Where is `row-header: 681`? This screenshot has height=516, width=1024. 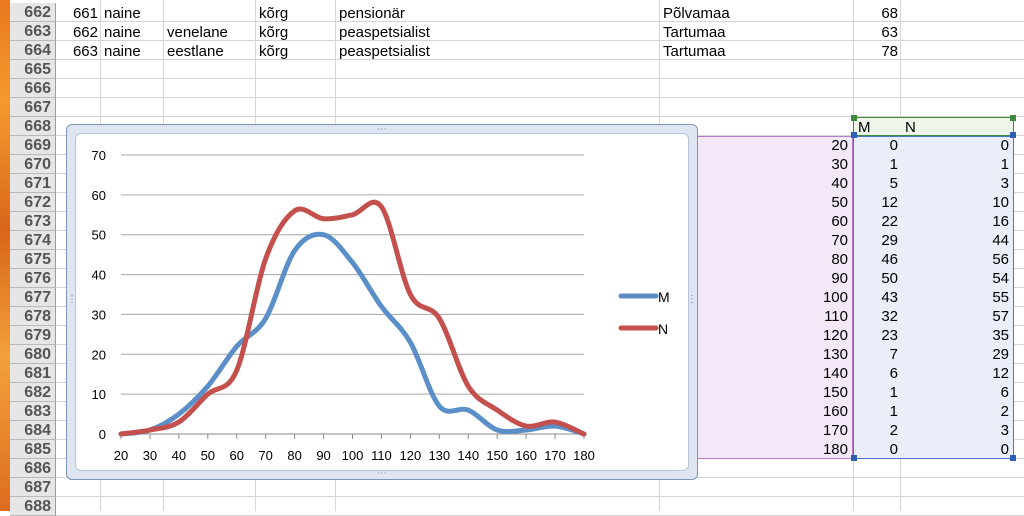 row-header: 681 is located at coordinates (33, 373).